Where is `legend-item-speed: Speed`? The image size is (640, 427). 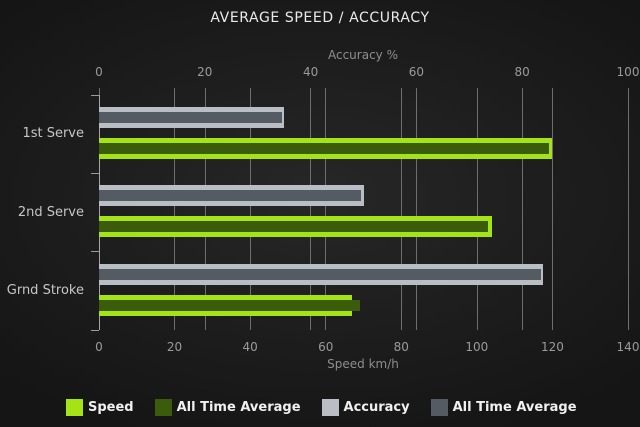 legend-item-speed: Speed is located at coordinates (100, 407).